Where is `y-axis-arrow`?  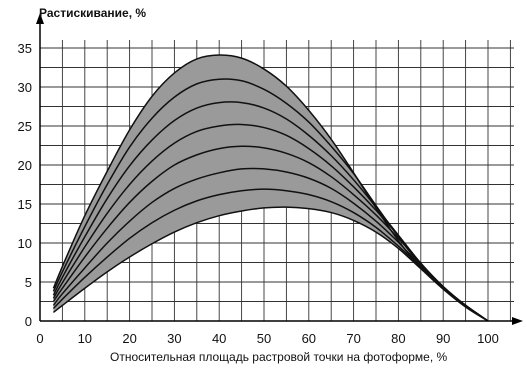
y-axis-arrow is located at coordinates (40, 18).